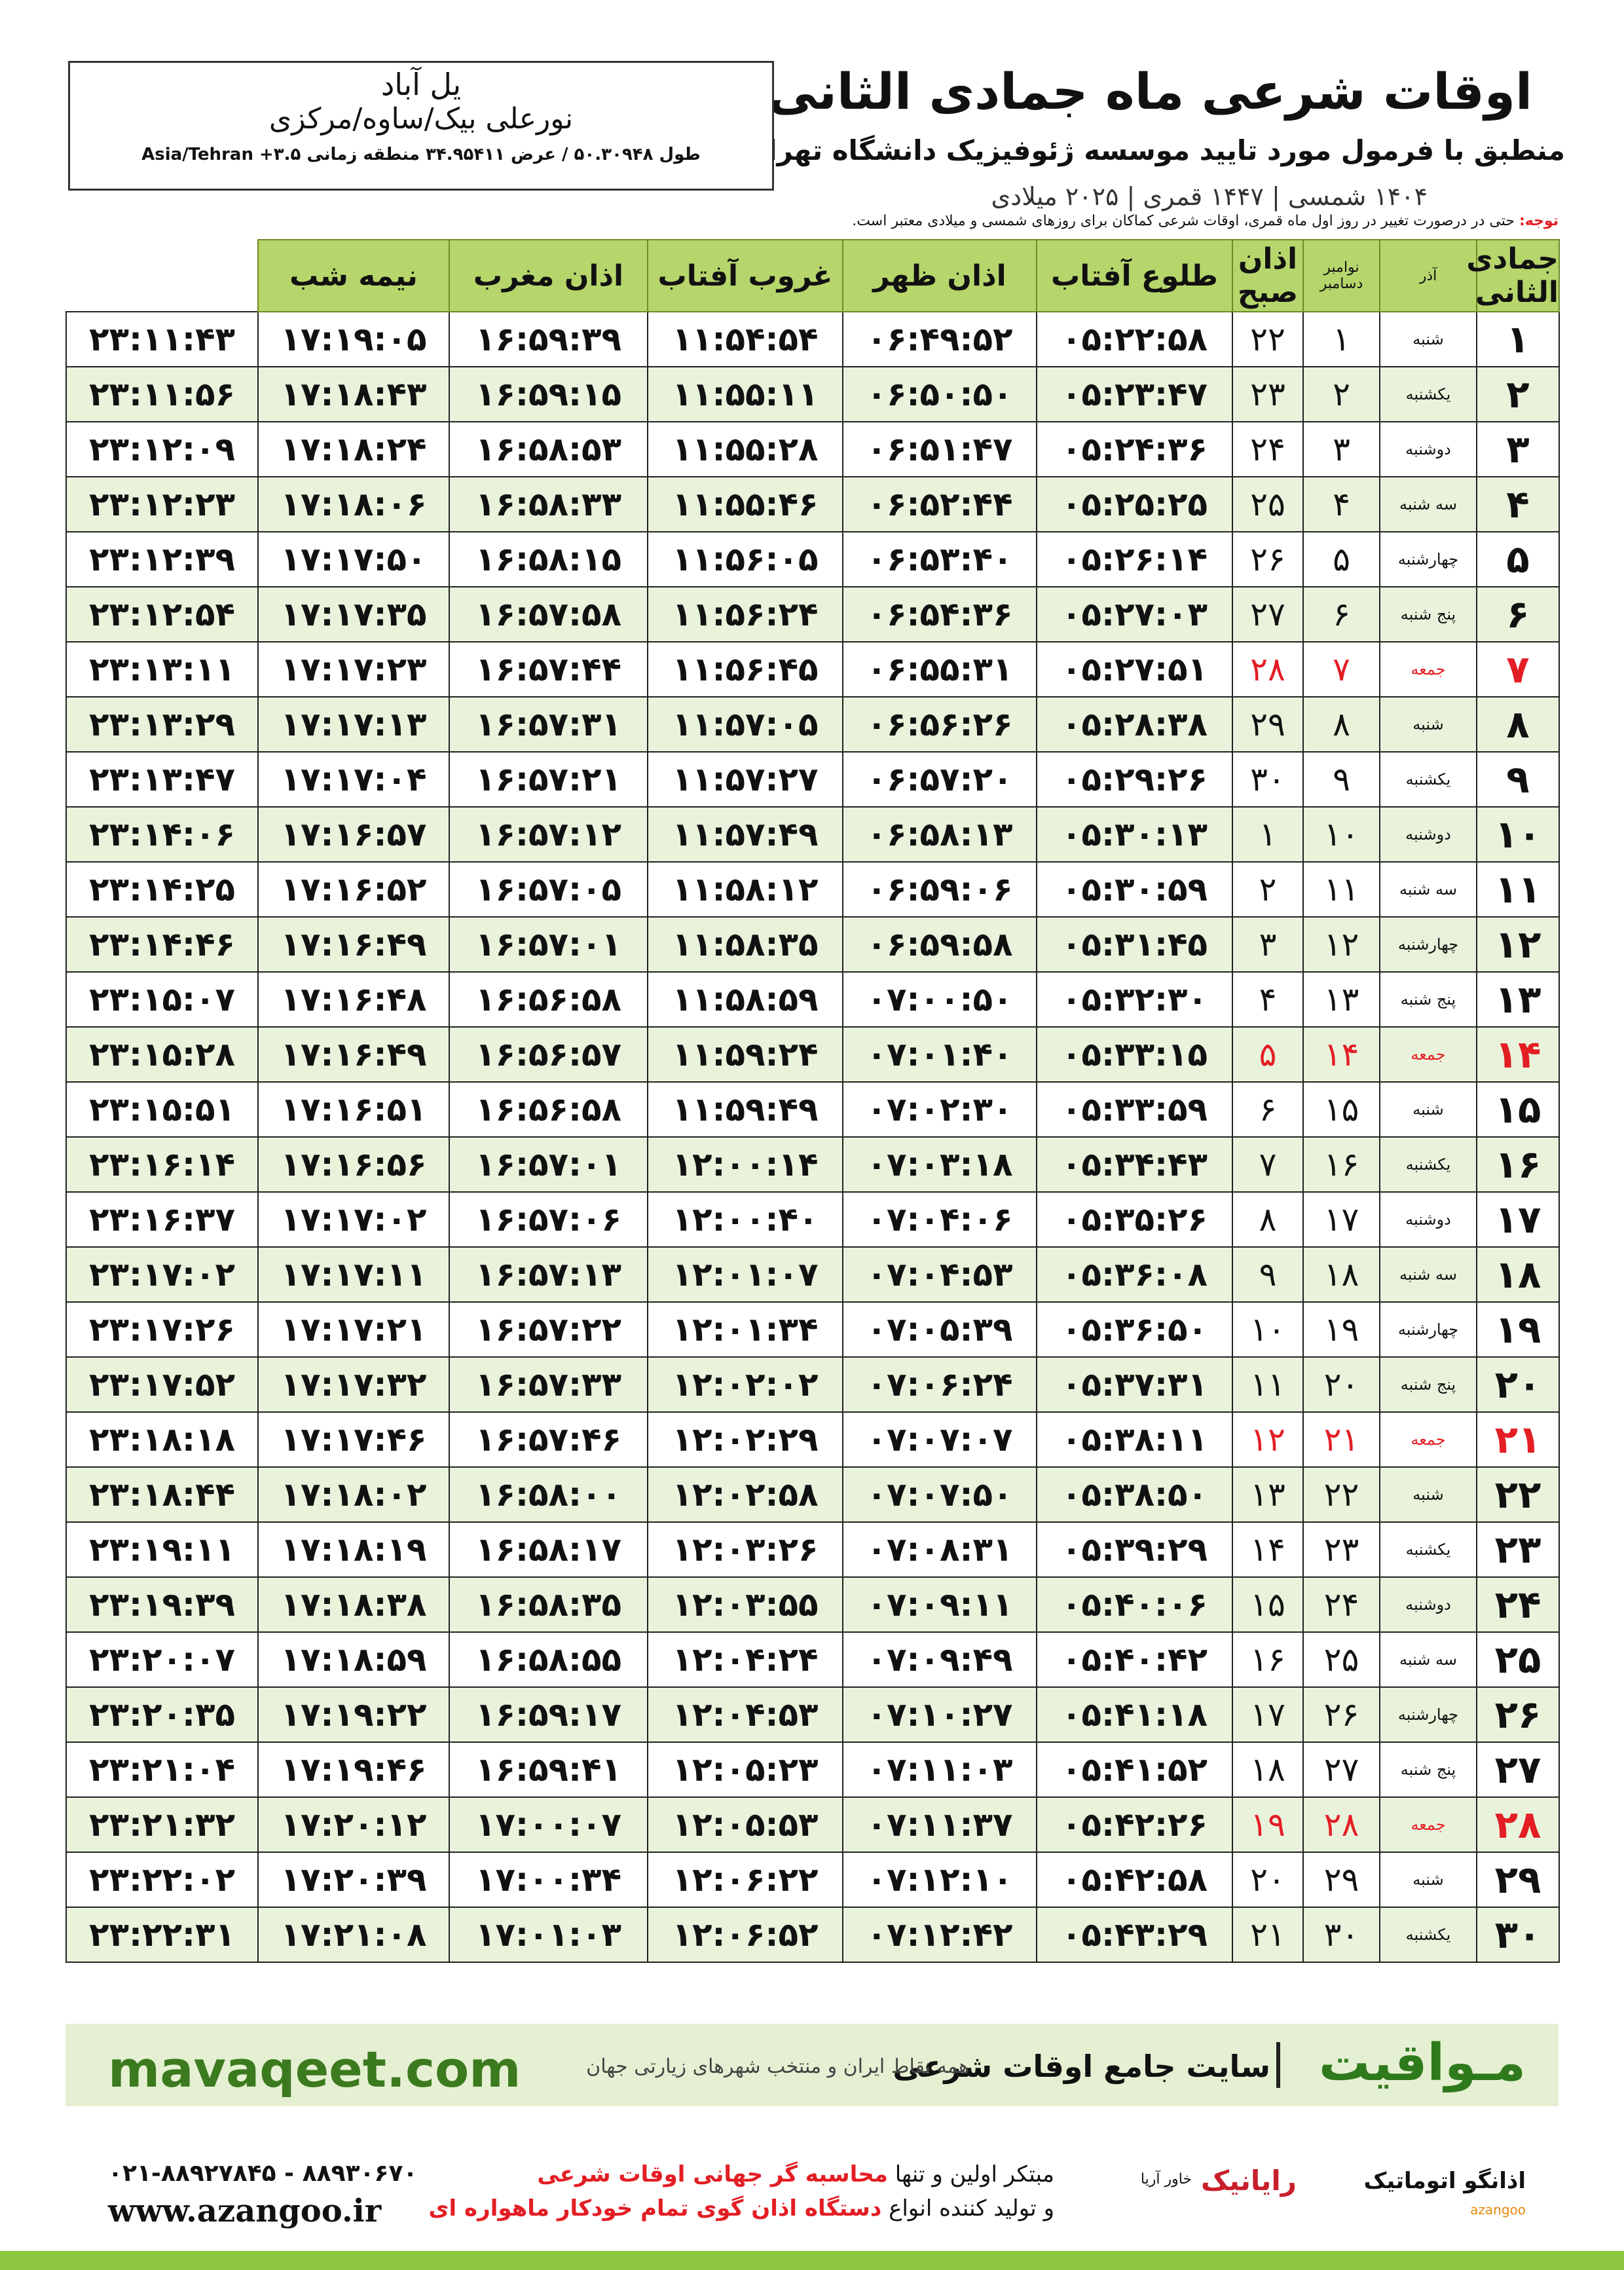  What do you see at coordinates (812, 2260) in the screenshot?
I see `bottom-bar` at bounding box center [812, 2260].